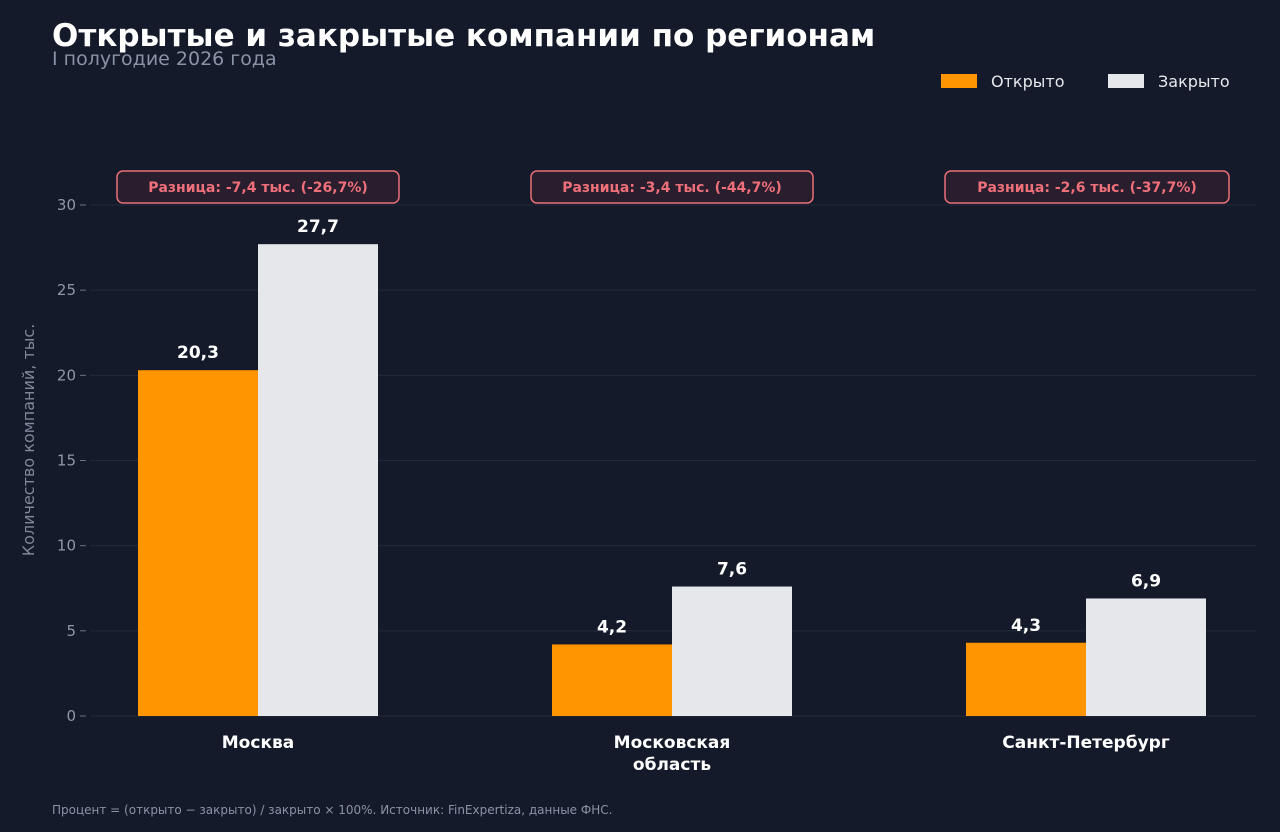 The height and width of the screenshot is (832, 1280). What do you see at coordinates (732, 570) in the screenshot?
I see `value-label-closed: 7,6` at bounding box center [732, 570].